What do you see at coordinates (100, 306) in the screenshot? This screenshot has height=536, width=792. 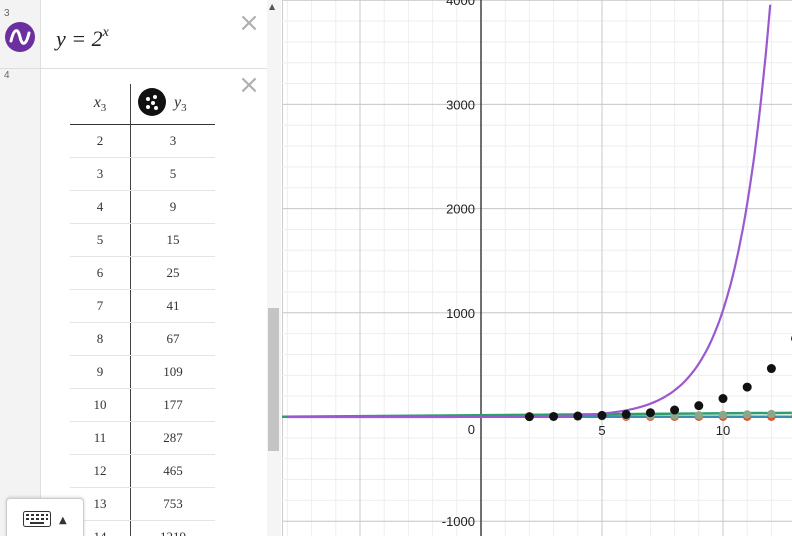 I see `table-cell-x: 7` at bounding box center [100, 306].